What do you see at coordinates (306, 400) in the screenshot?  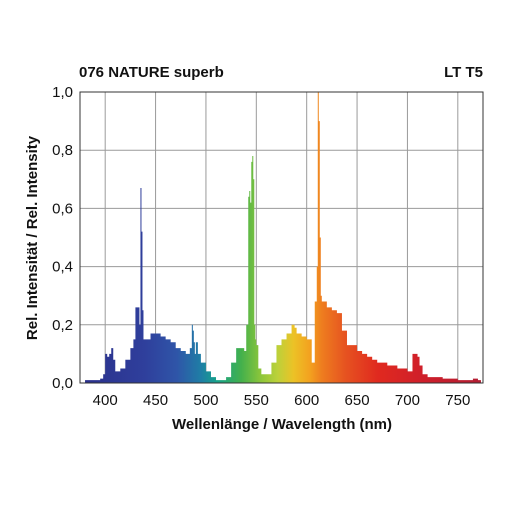 I see `x-tick-label-4: 600` at bounding box center [306, 400].